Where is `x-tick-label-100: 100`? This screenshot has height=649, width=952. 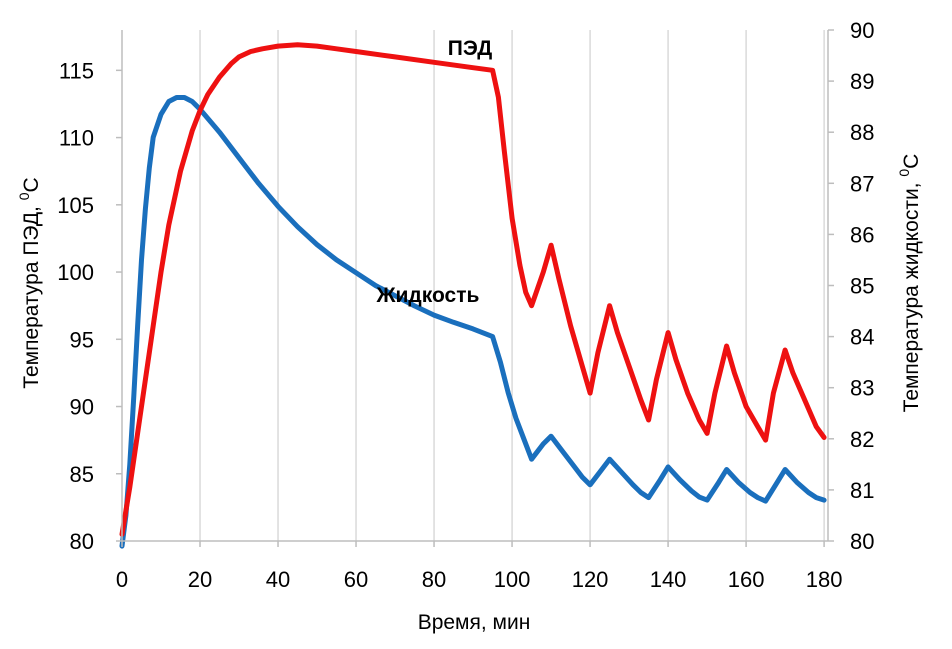
x-tick-label-100: 100 is located at coordinates (512, 579).